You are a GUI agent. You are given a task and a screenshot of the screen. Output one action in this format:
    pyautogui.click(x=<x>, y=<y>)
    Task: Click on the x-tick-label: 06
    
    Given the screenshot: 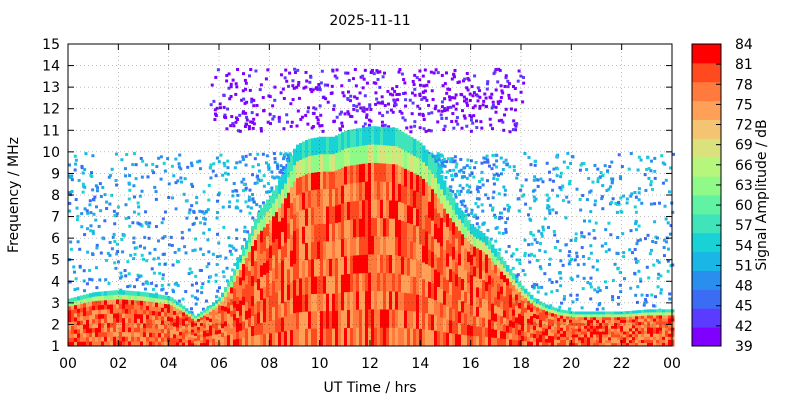 What is the action you would take?
    pyautogui.click(x=219, y=364)
    